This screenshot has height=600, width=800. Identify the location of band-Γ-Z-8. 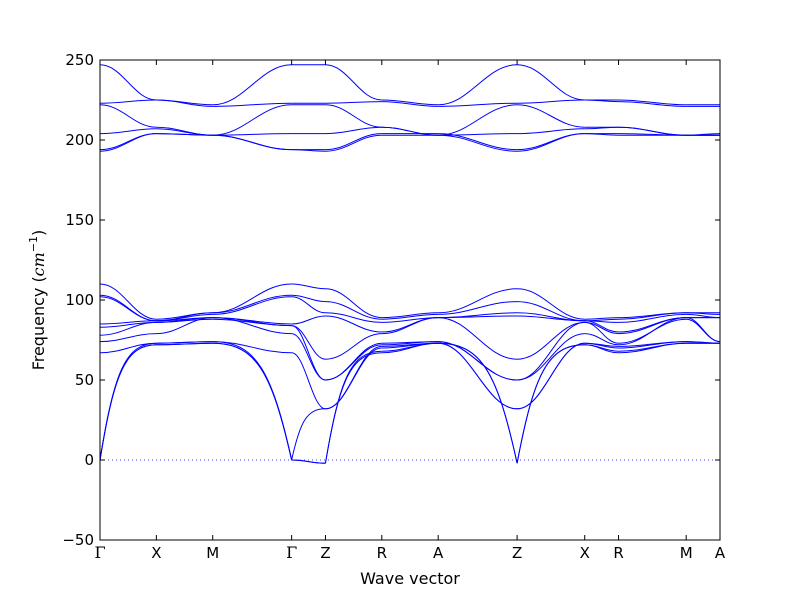
(308, 305).